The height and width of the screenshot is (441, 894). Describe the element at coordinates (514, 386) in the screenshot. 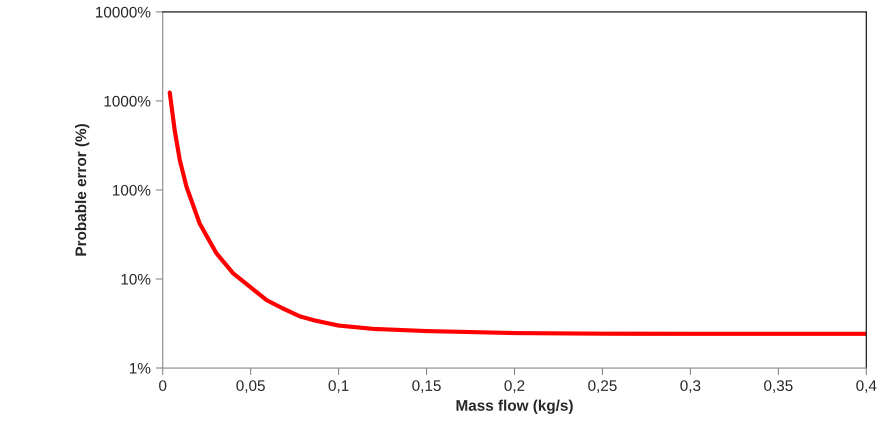

I see `x-tick-label: 0,2` at that location.